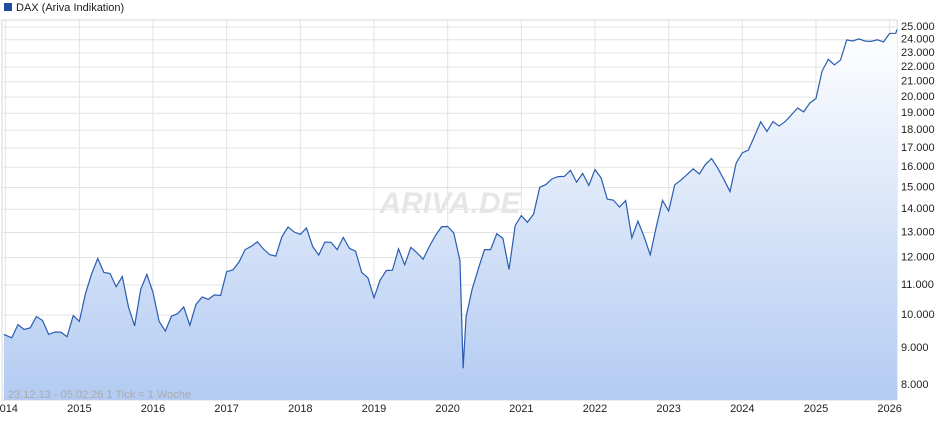  What do you see at coordinates (917, 285) in the screenshot?
I see `y-tick-label: 11.000` at bounding box center [917, 285].